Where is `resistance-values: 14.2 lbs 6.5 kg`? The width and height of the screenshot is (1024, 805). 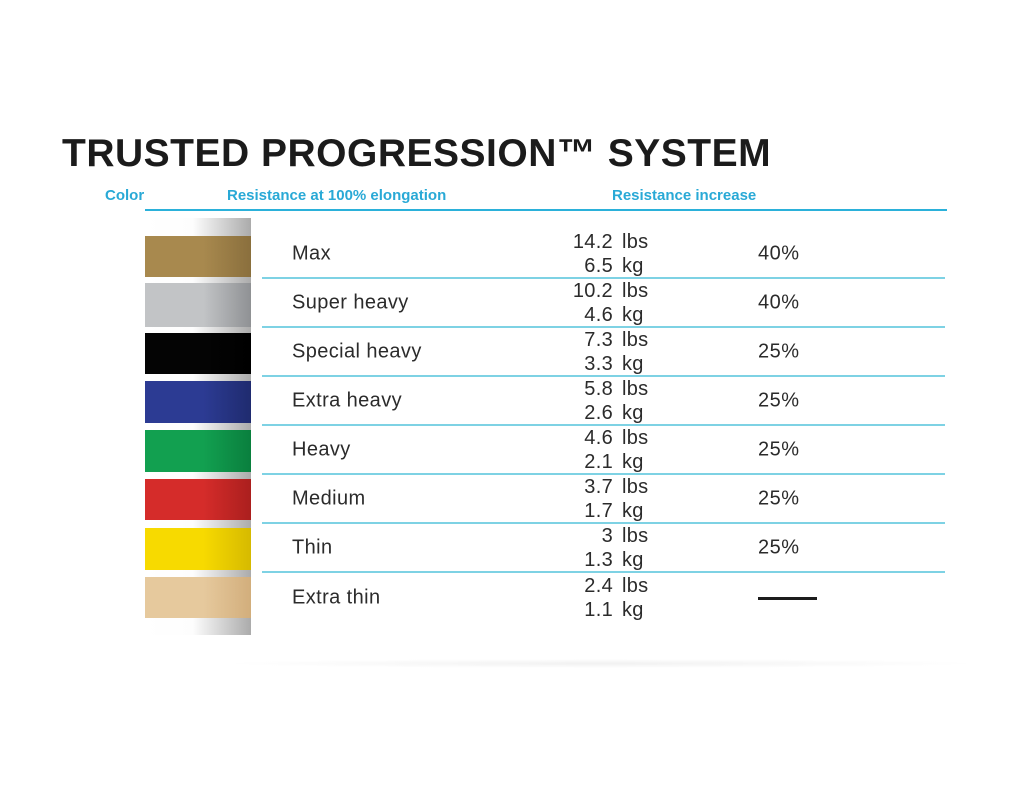 resistance-values: 14.2 lbs 6.5 kg is located at coordinates (599, 254).